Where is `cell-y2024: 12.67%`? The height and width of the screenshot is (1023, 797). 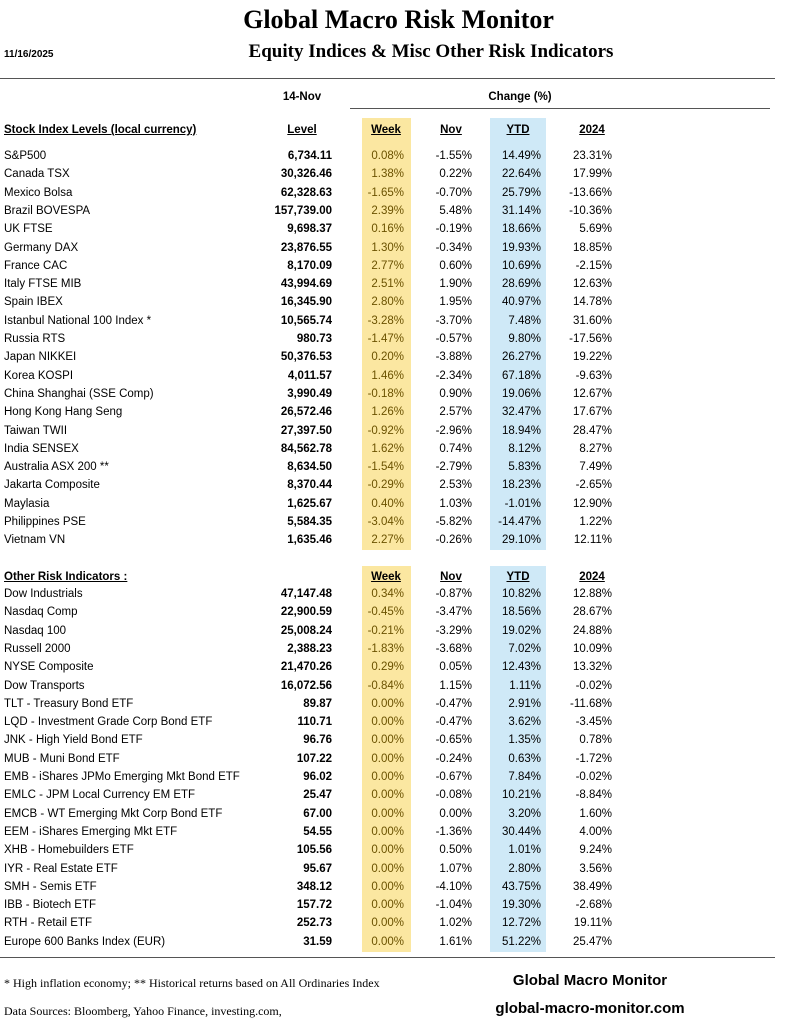 cell-y2024: 12.67% is located at coordinates (592, 393).